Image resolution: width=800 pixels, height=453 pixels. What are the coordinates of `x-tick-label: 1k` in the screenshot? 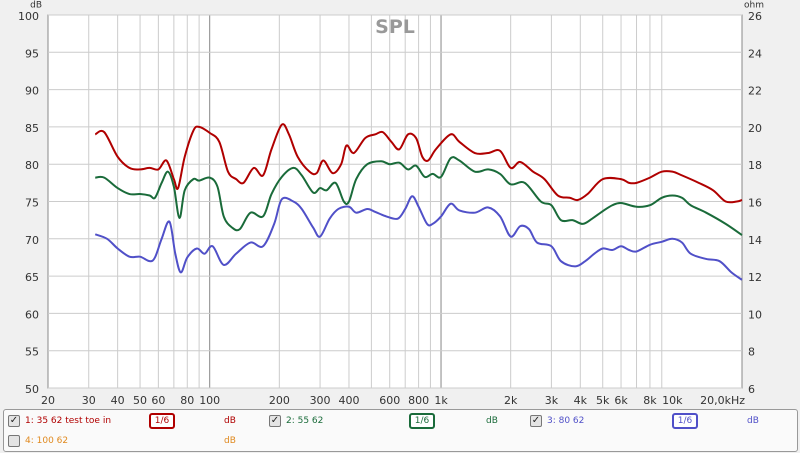 It's located at (441, 400).